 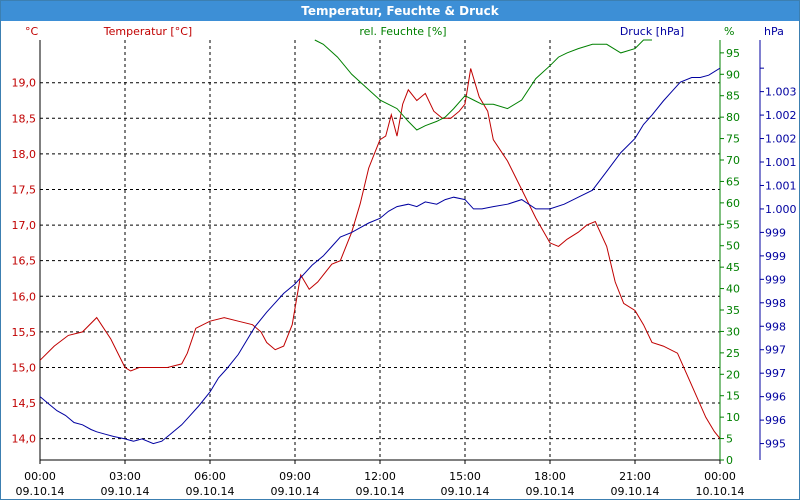 I want to click on humidity-tick-label: 75, so click(x=733, y=139).